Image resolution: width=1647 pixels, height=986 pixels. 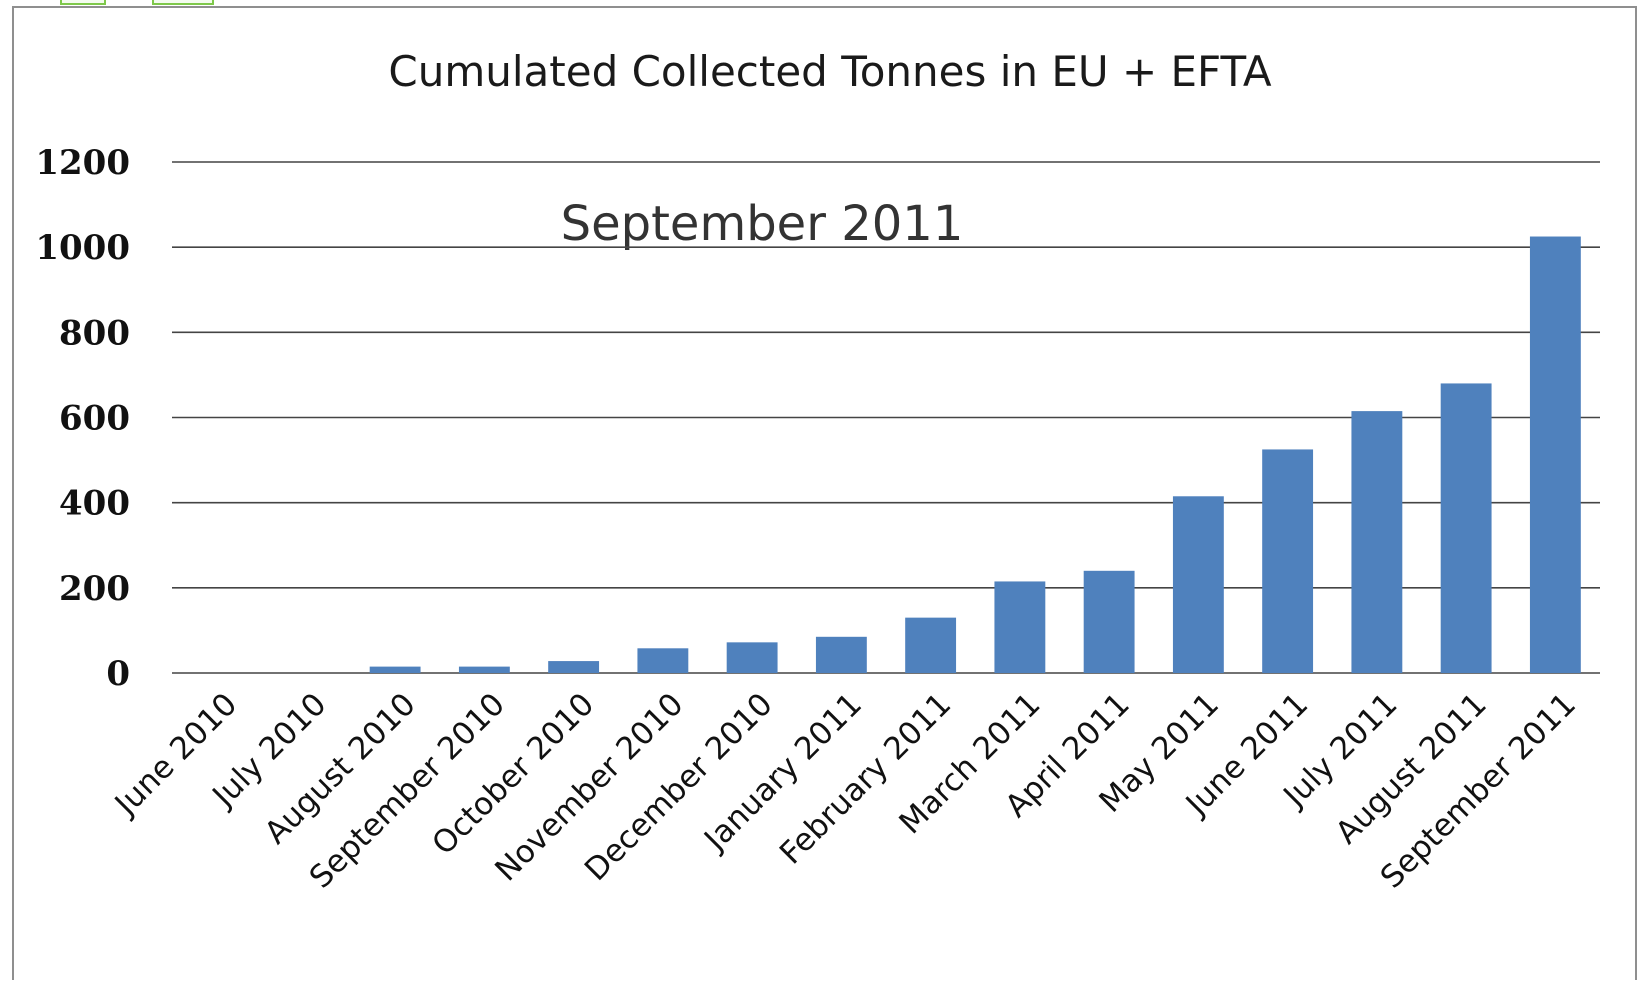 I want to click on chart-annotation: September 2011, so click(x=762, y=224).